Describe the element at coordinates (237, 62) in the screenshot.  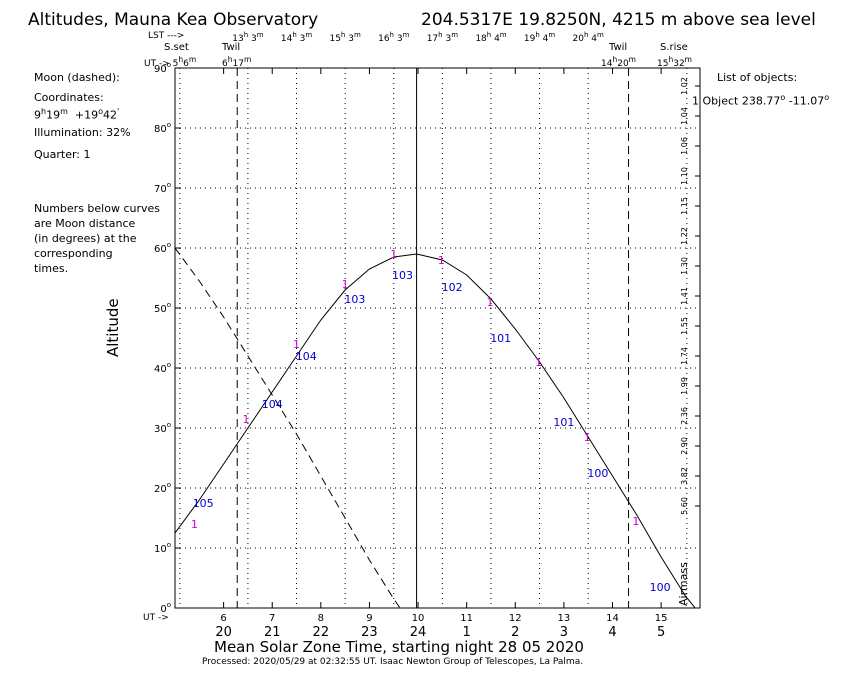
I see `twilight-evening-time: 6h17m` at that location.